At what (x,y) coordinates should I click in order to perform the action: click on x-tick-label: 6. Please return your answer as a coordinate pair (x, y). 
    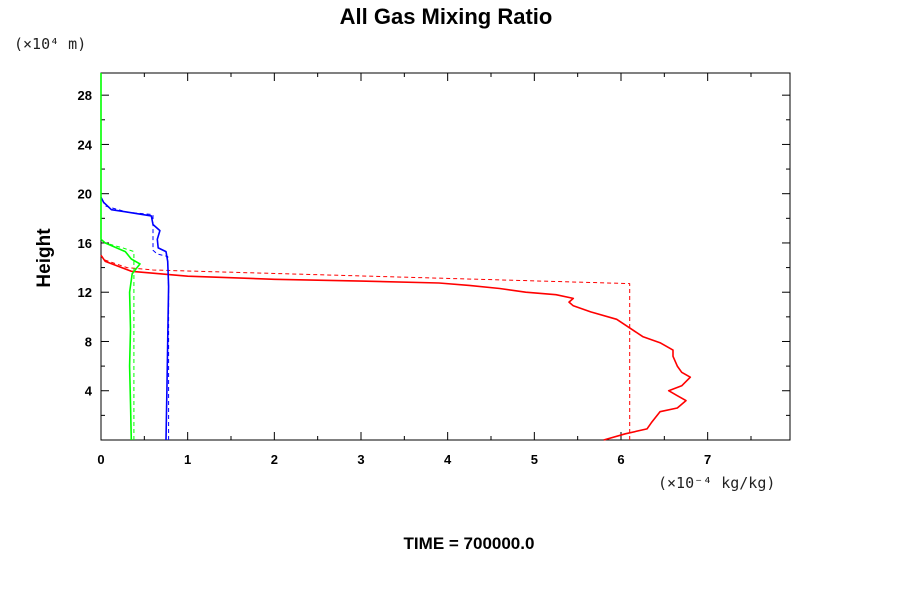
    Looking at the image, I should click on (620, 459).